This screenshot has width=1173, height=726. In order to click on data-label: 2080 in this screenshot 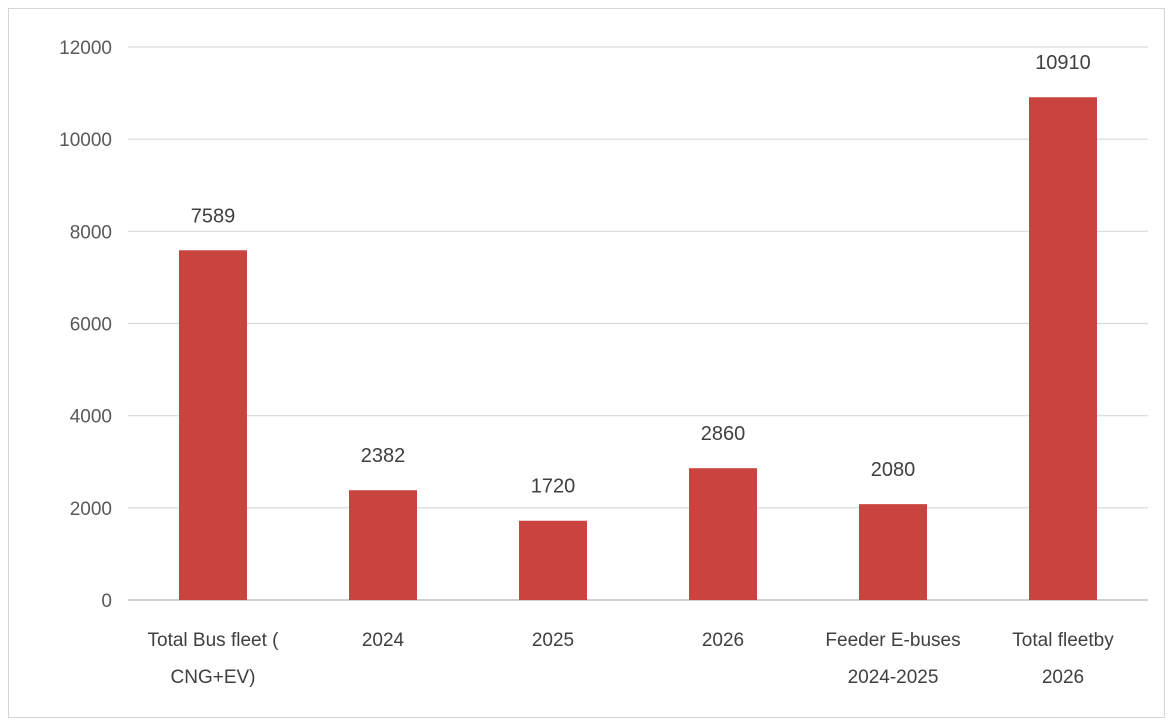, I will do `click(893, 470)`.